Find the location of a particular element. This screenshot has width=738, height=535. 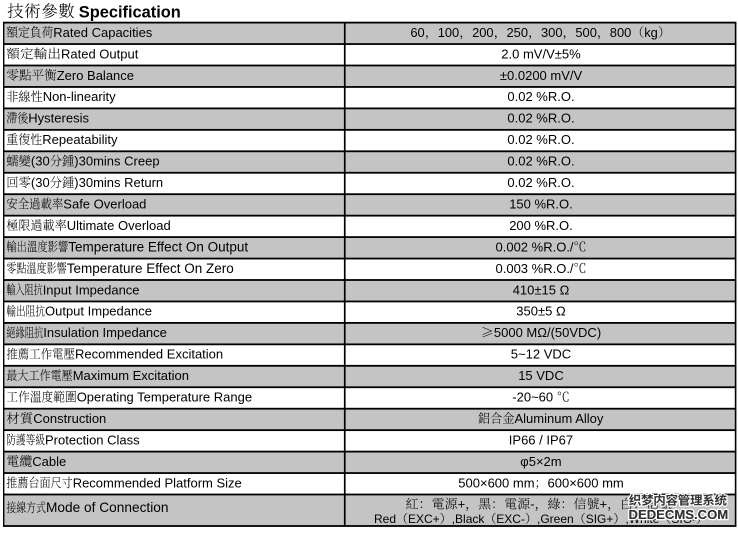

svg-text: Protection Class is located at coordinates (92, 439).